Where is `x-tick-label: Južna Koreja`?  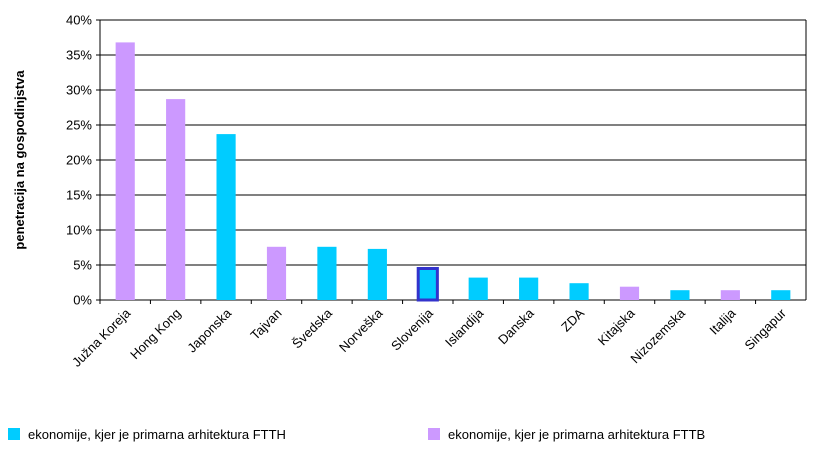 x-tick-label: Južna Koreja is located at coordinates (101, 337).